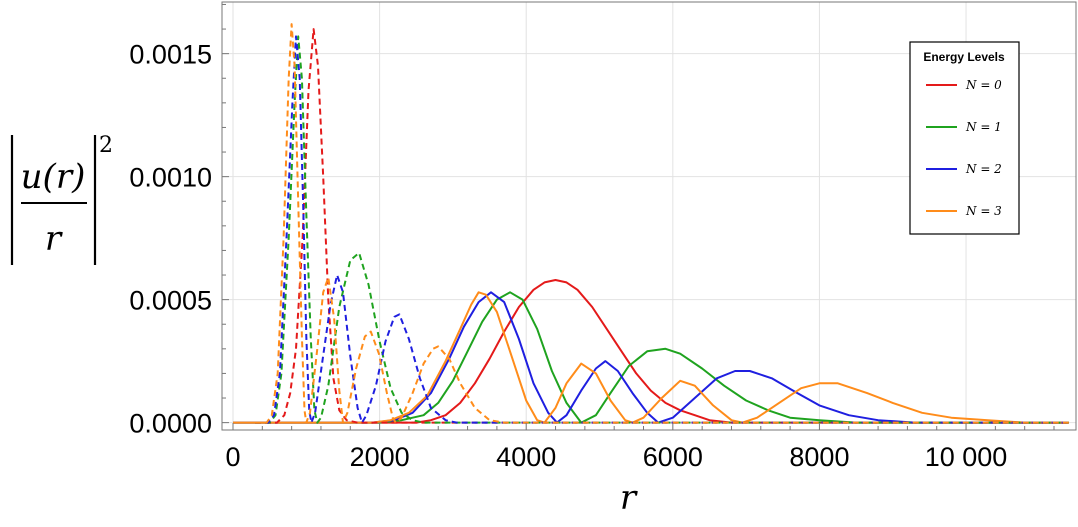 The height and width of the screenshot is (527, 1078). I want to click on x-tick-label: 2000, so click(380, 457).